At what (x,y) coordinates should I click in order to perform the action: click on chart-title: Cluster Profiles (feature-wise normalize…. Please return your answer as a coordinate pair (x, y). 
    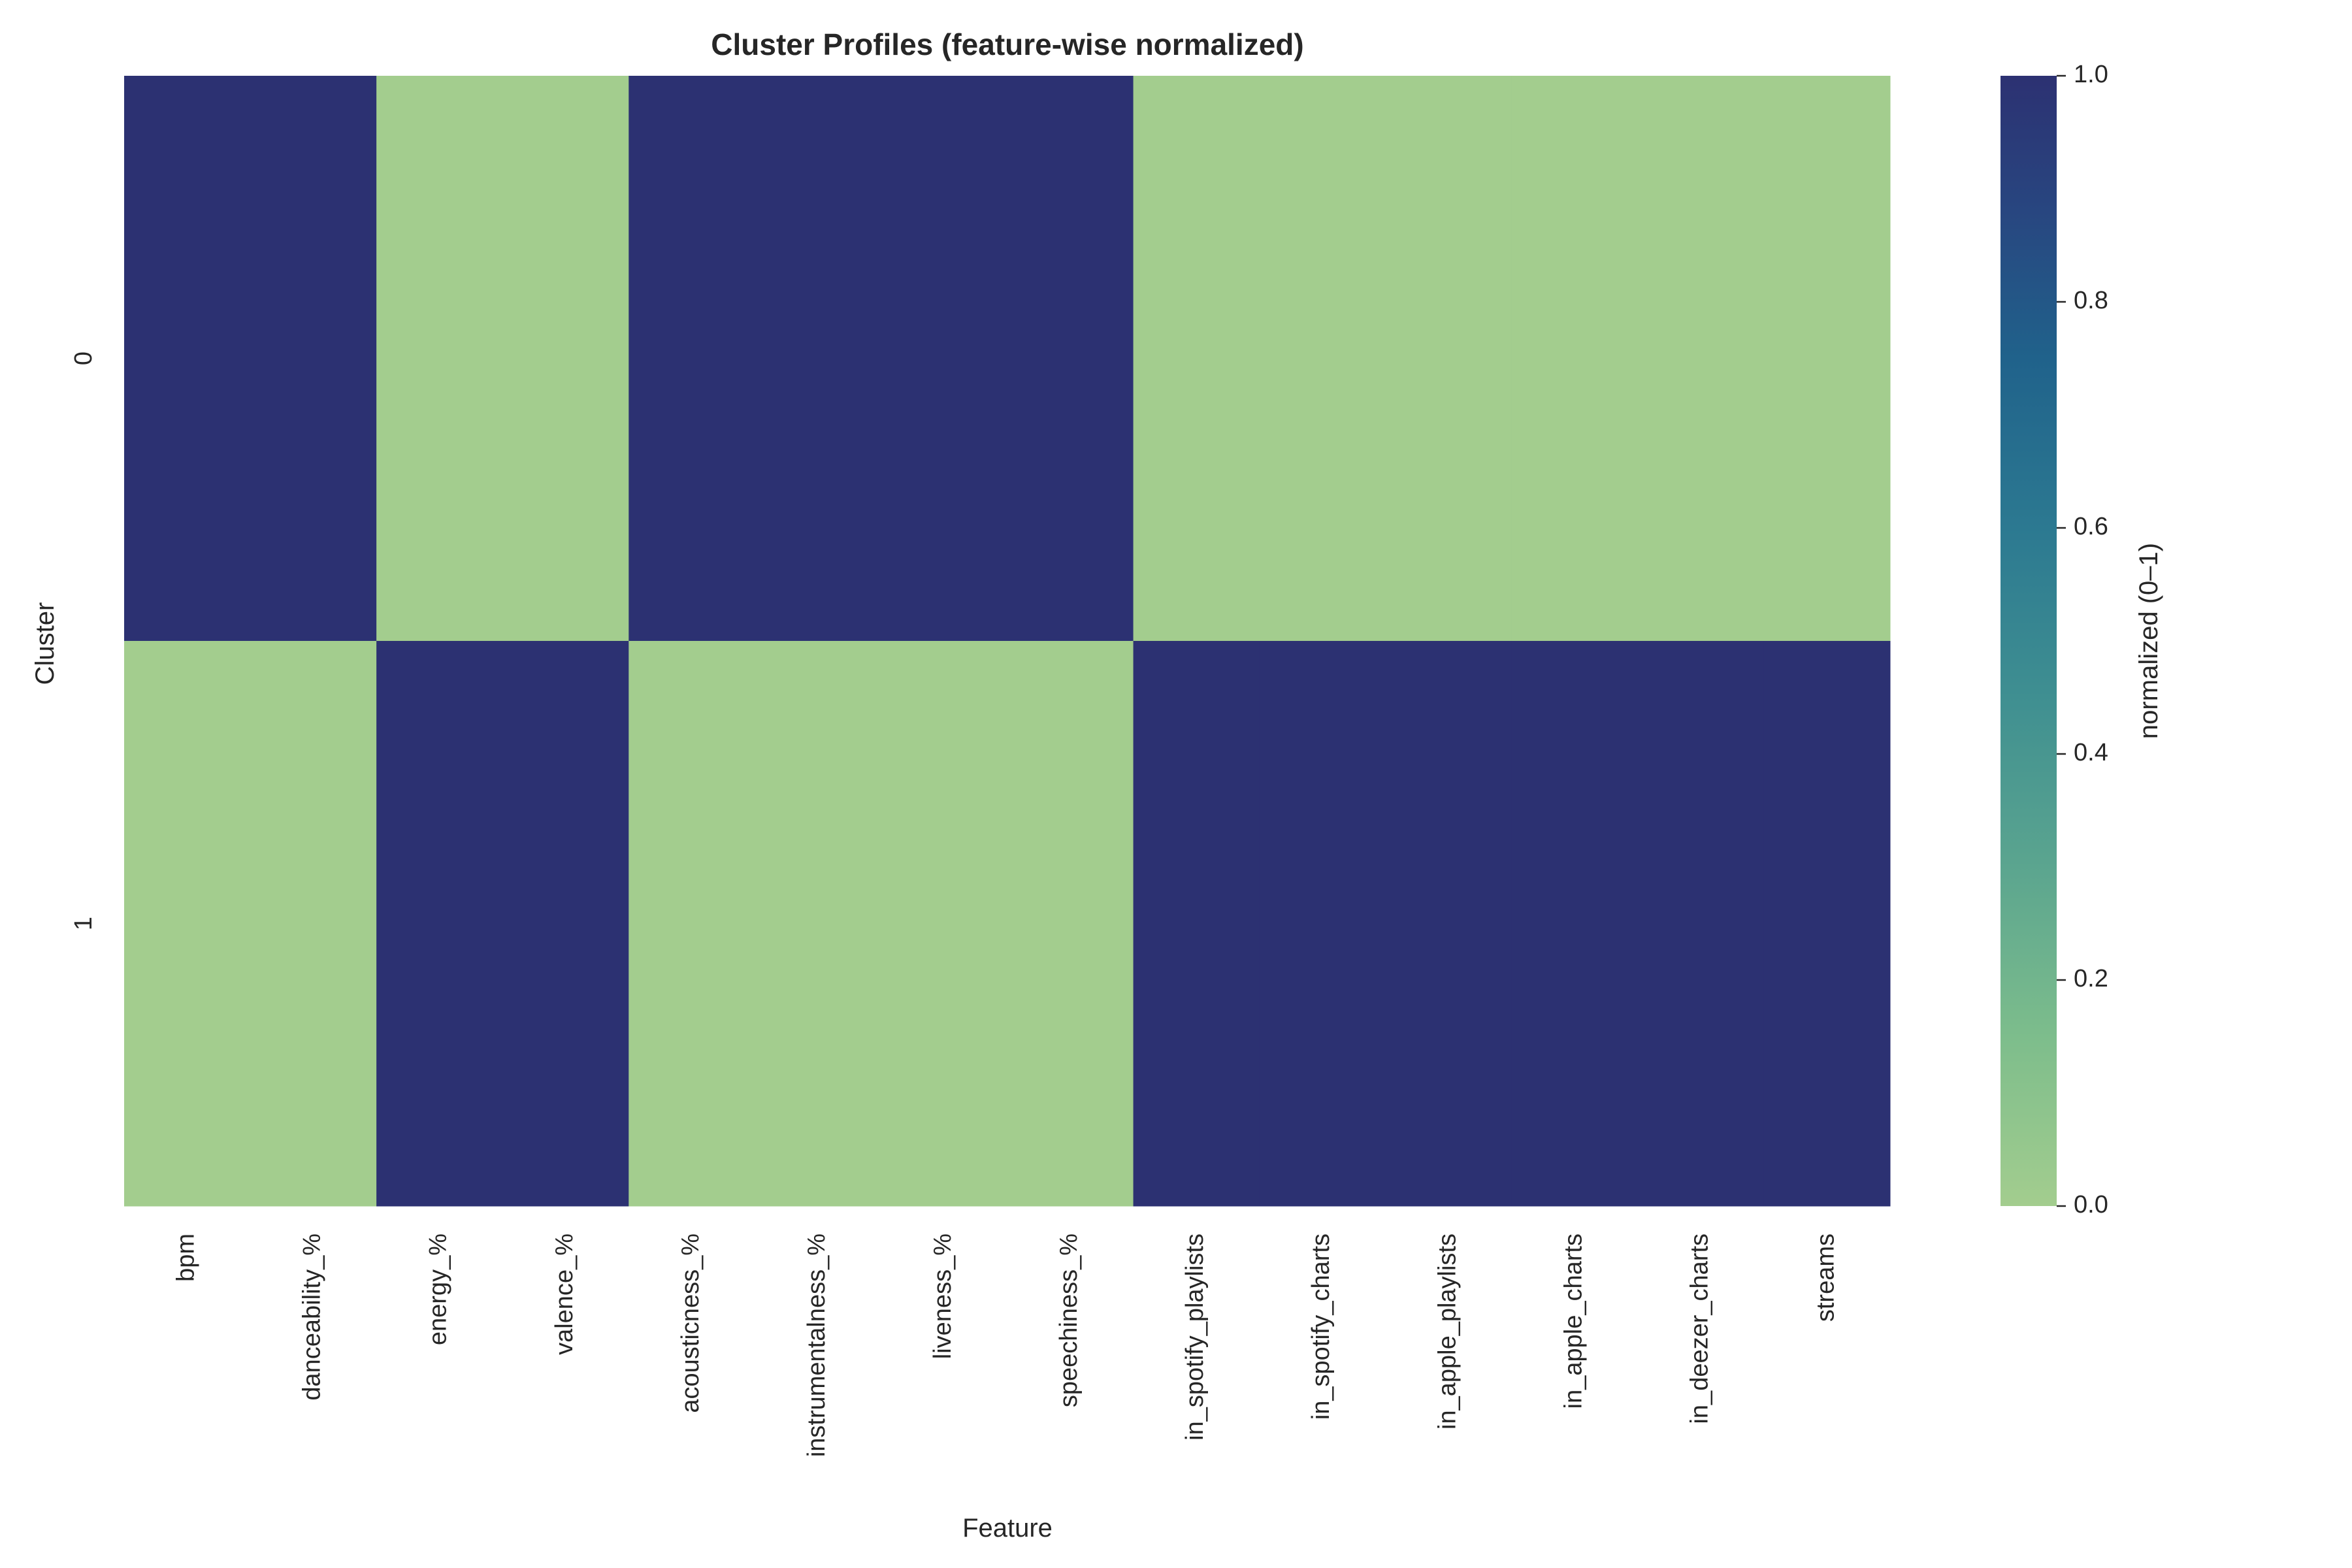
    Looking at the image, I should click on (1007, 44).